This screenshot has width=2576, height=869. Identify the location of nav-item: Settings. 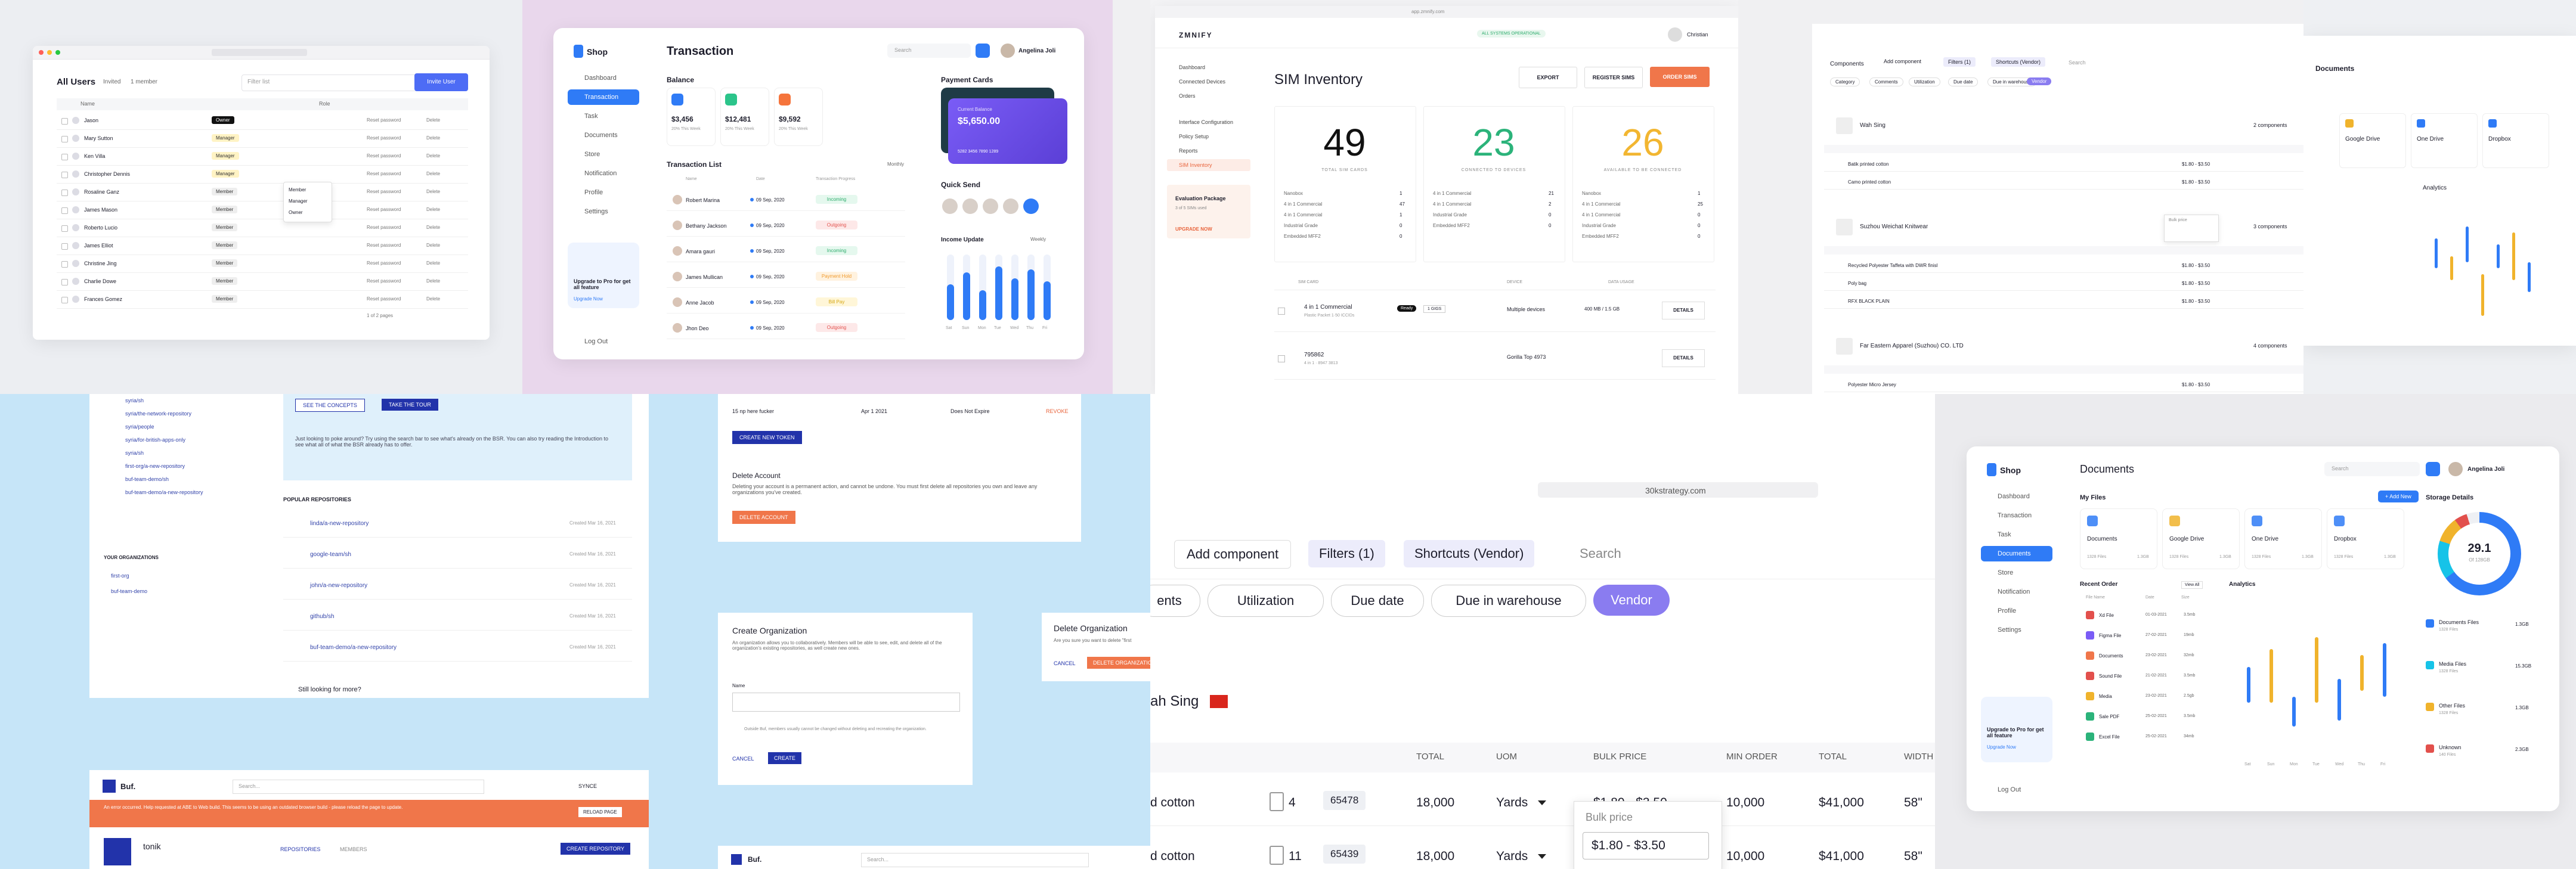
(596, 211).